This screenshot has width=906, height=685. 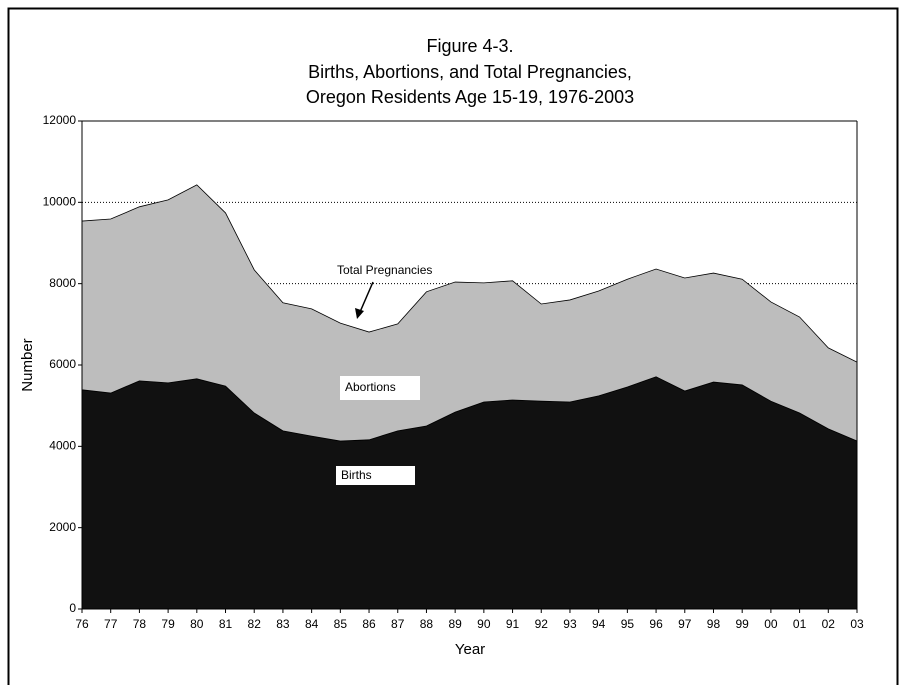 I want to click on x-tick-label: 98, so click(x=714, y=624).